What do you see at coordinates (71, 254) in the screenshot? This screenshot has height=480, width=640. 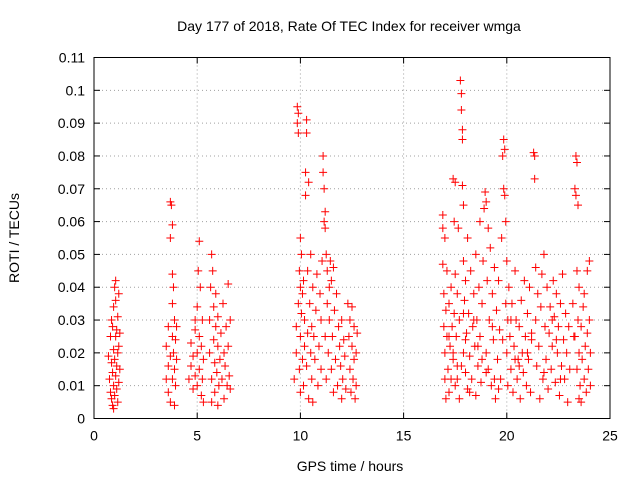 I see `y-tick-label: 0.05` at bounding box center [71, 254].